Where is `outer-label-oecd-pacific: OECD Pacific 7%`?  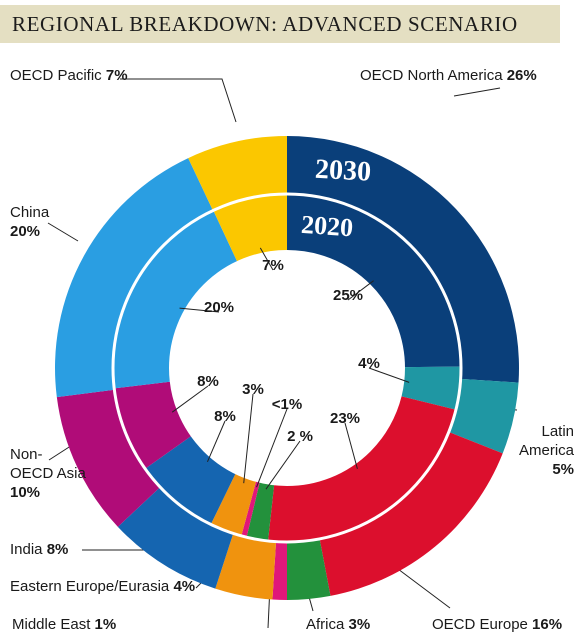
outer-label-oecd-pacific: OECD Pacific 7% is located at coordinates (69, 75).